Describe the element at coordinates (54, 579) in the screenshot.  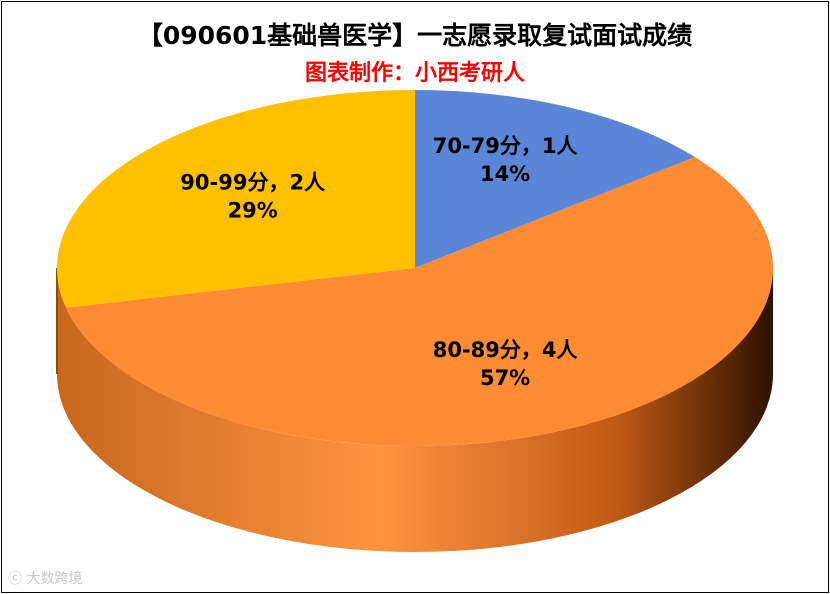
I see `watermark-text: 大数跨境` at that location.